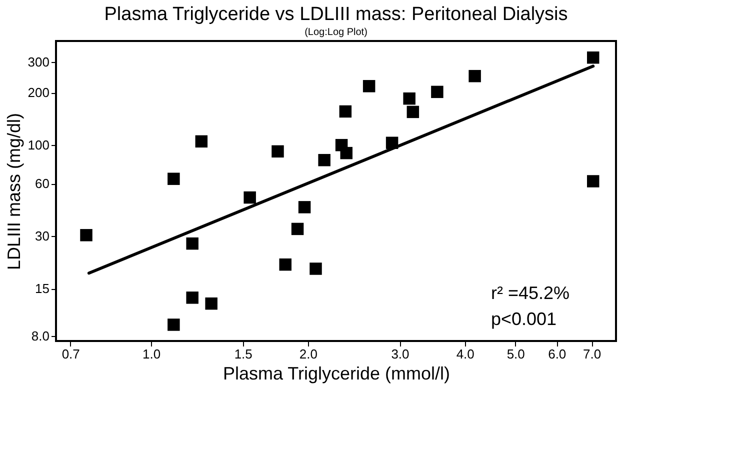 Image resolution: width=741 pixels, height=454 pixels. Describe the element at coordinates (336, 32) in the screenshot. I see `chart-subtitle: (Log:Log Plot)` at that location.